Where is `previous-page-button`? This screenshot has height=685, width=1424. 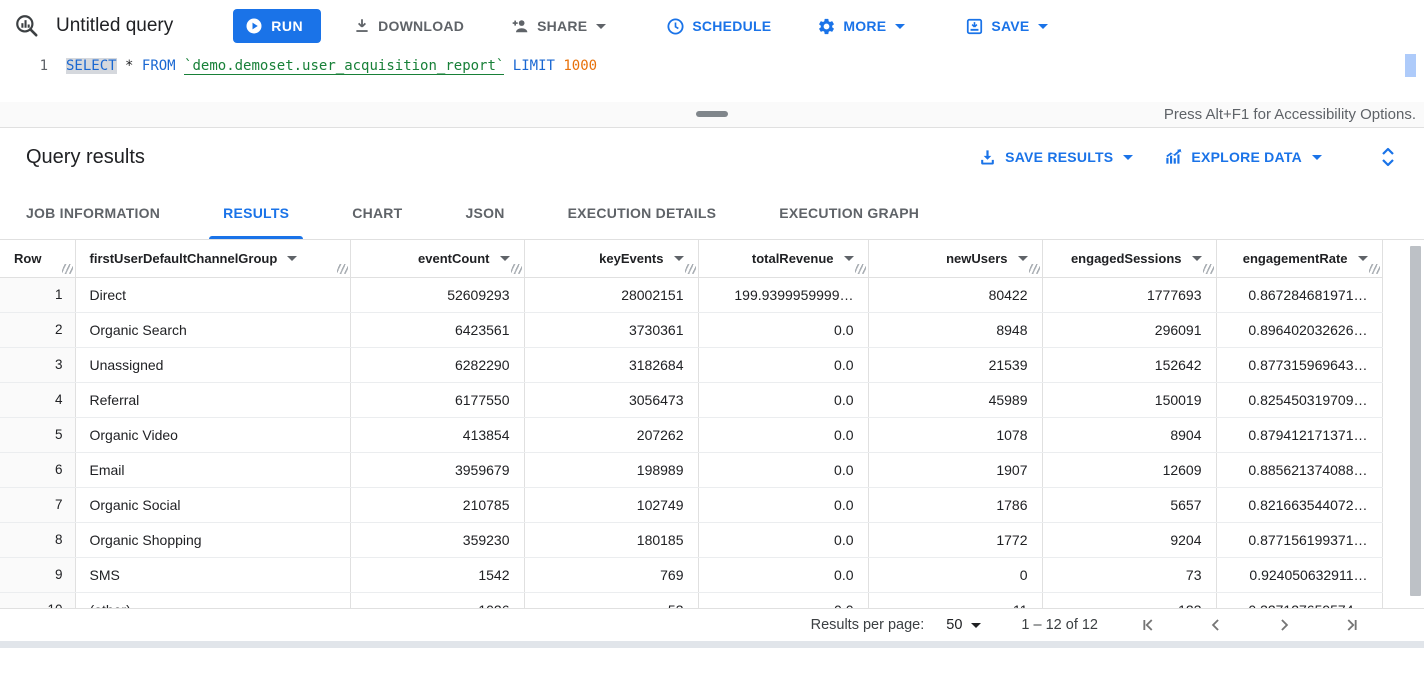 previous-page-button is located at coordinates (1216, 625).